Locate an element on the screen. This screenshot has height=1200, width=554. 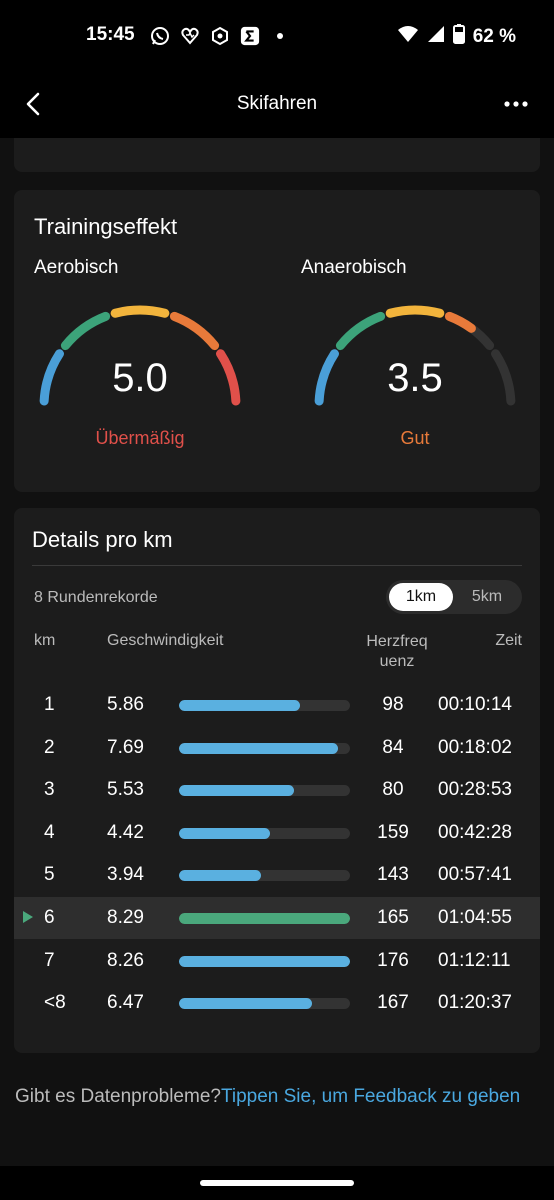
speed-value: 3.94 is located at coordinates (125, 875).